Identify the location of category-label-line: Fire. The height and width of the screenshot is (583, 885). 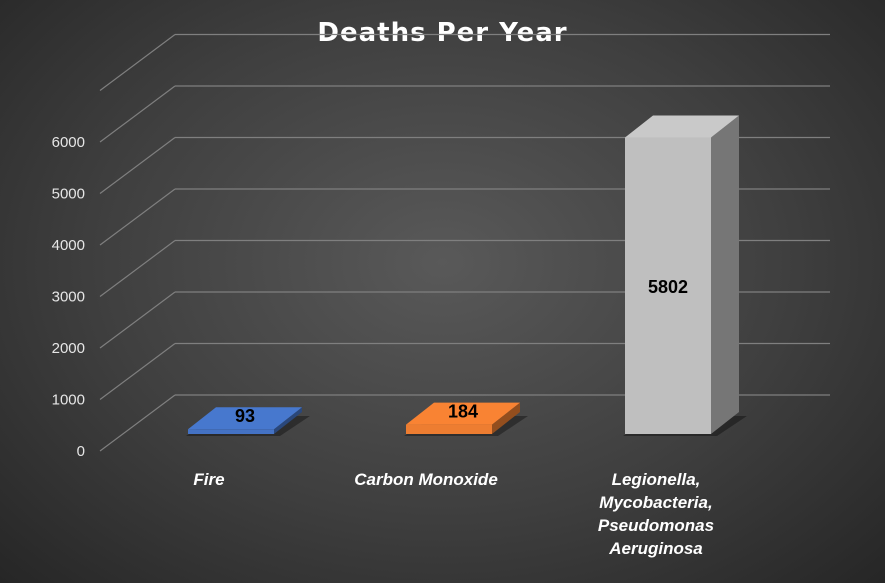
(208, 479).